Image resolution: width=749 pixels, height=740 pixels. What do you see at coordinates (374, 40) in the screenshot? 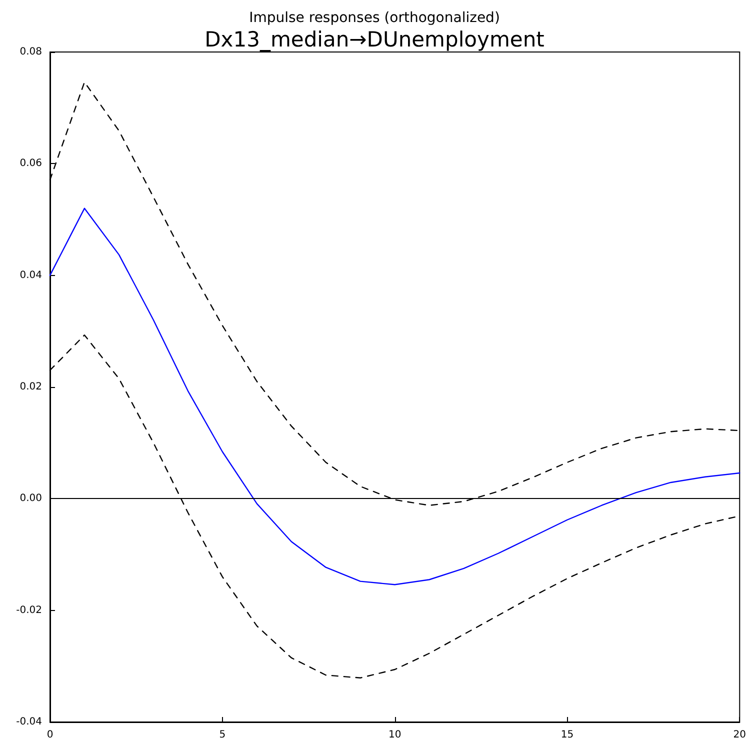
I see `chart-subtitle: Dx13_median→DUnemployment` at bounding box center [374, 40].